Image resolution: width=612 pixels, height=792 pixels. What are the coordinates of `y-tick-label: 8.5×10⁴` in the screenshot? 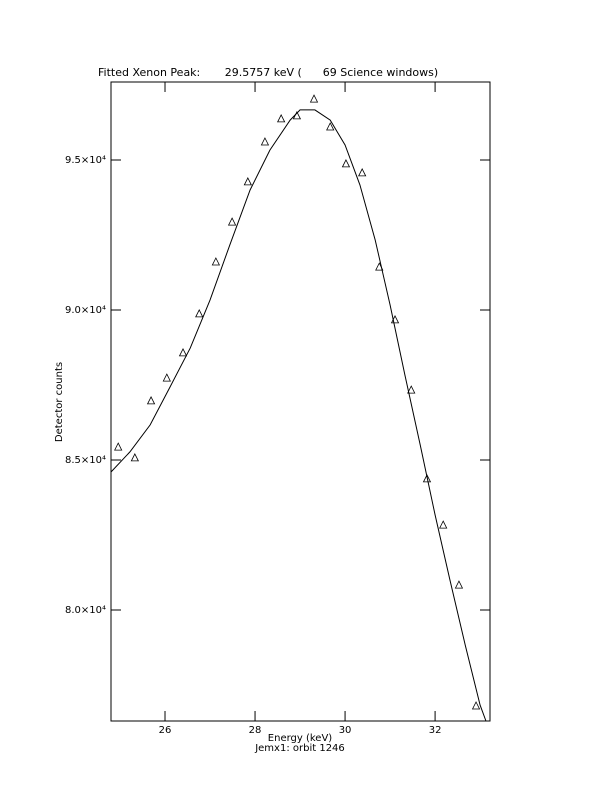 It's located at (85, 460).